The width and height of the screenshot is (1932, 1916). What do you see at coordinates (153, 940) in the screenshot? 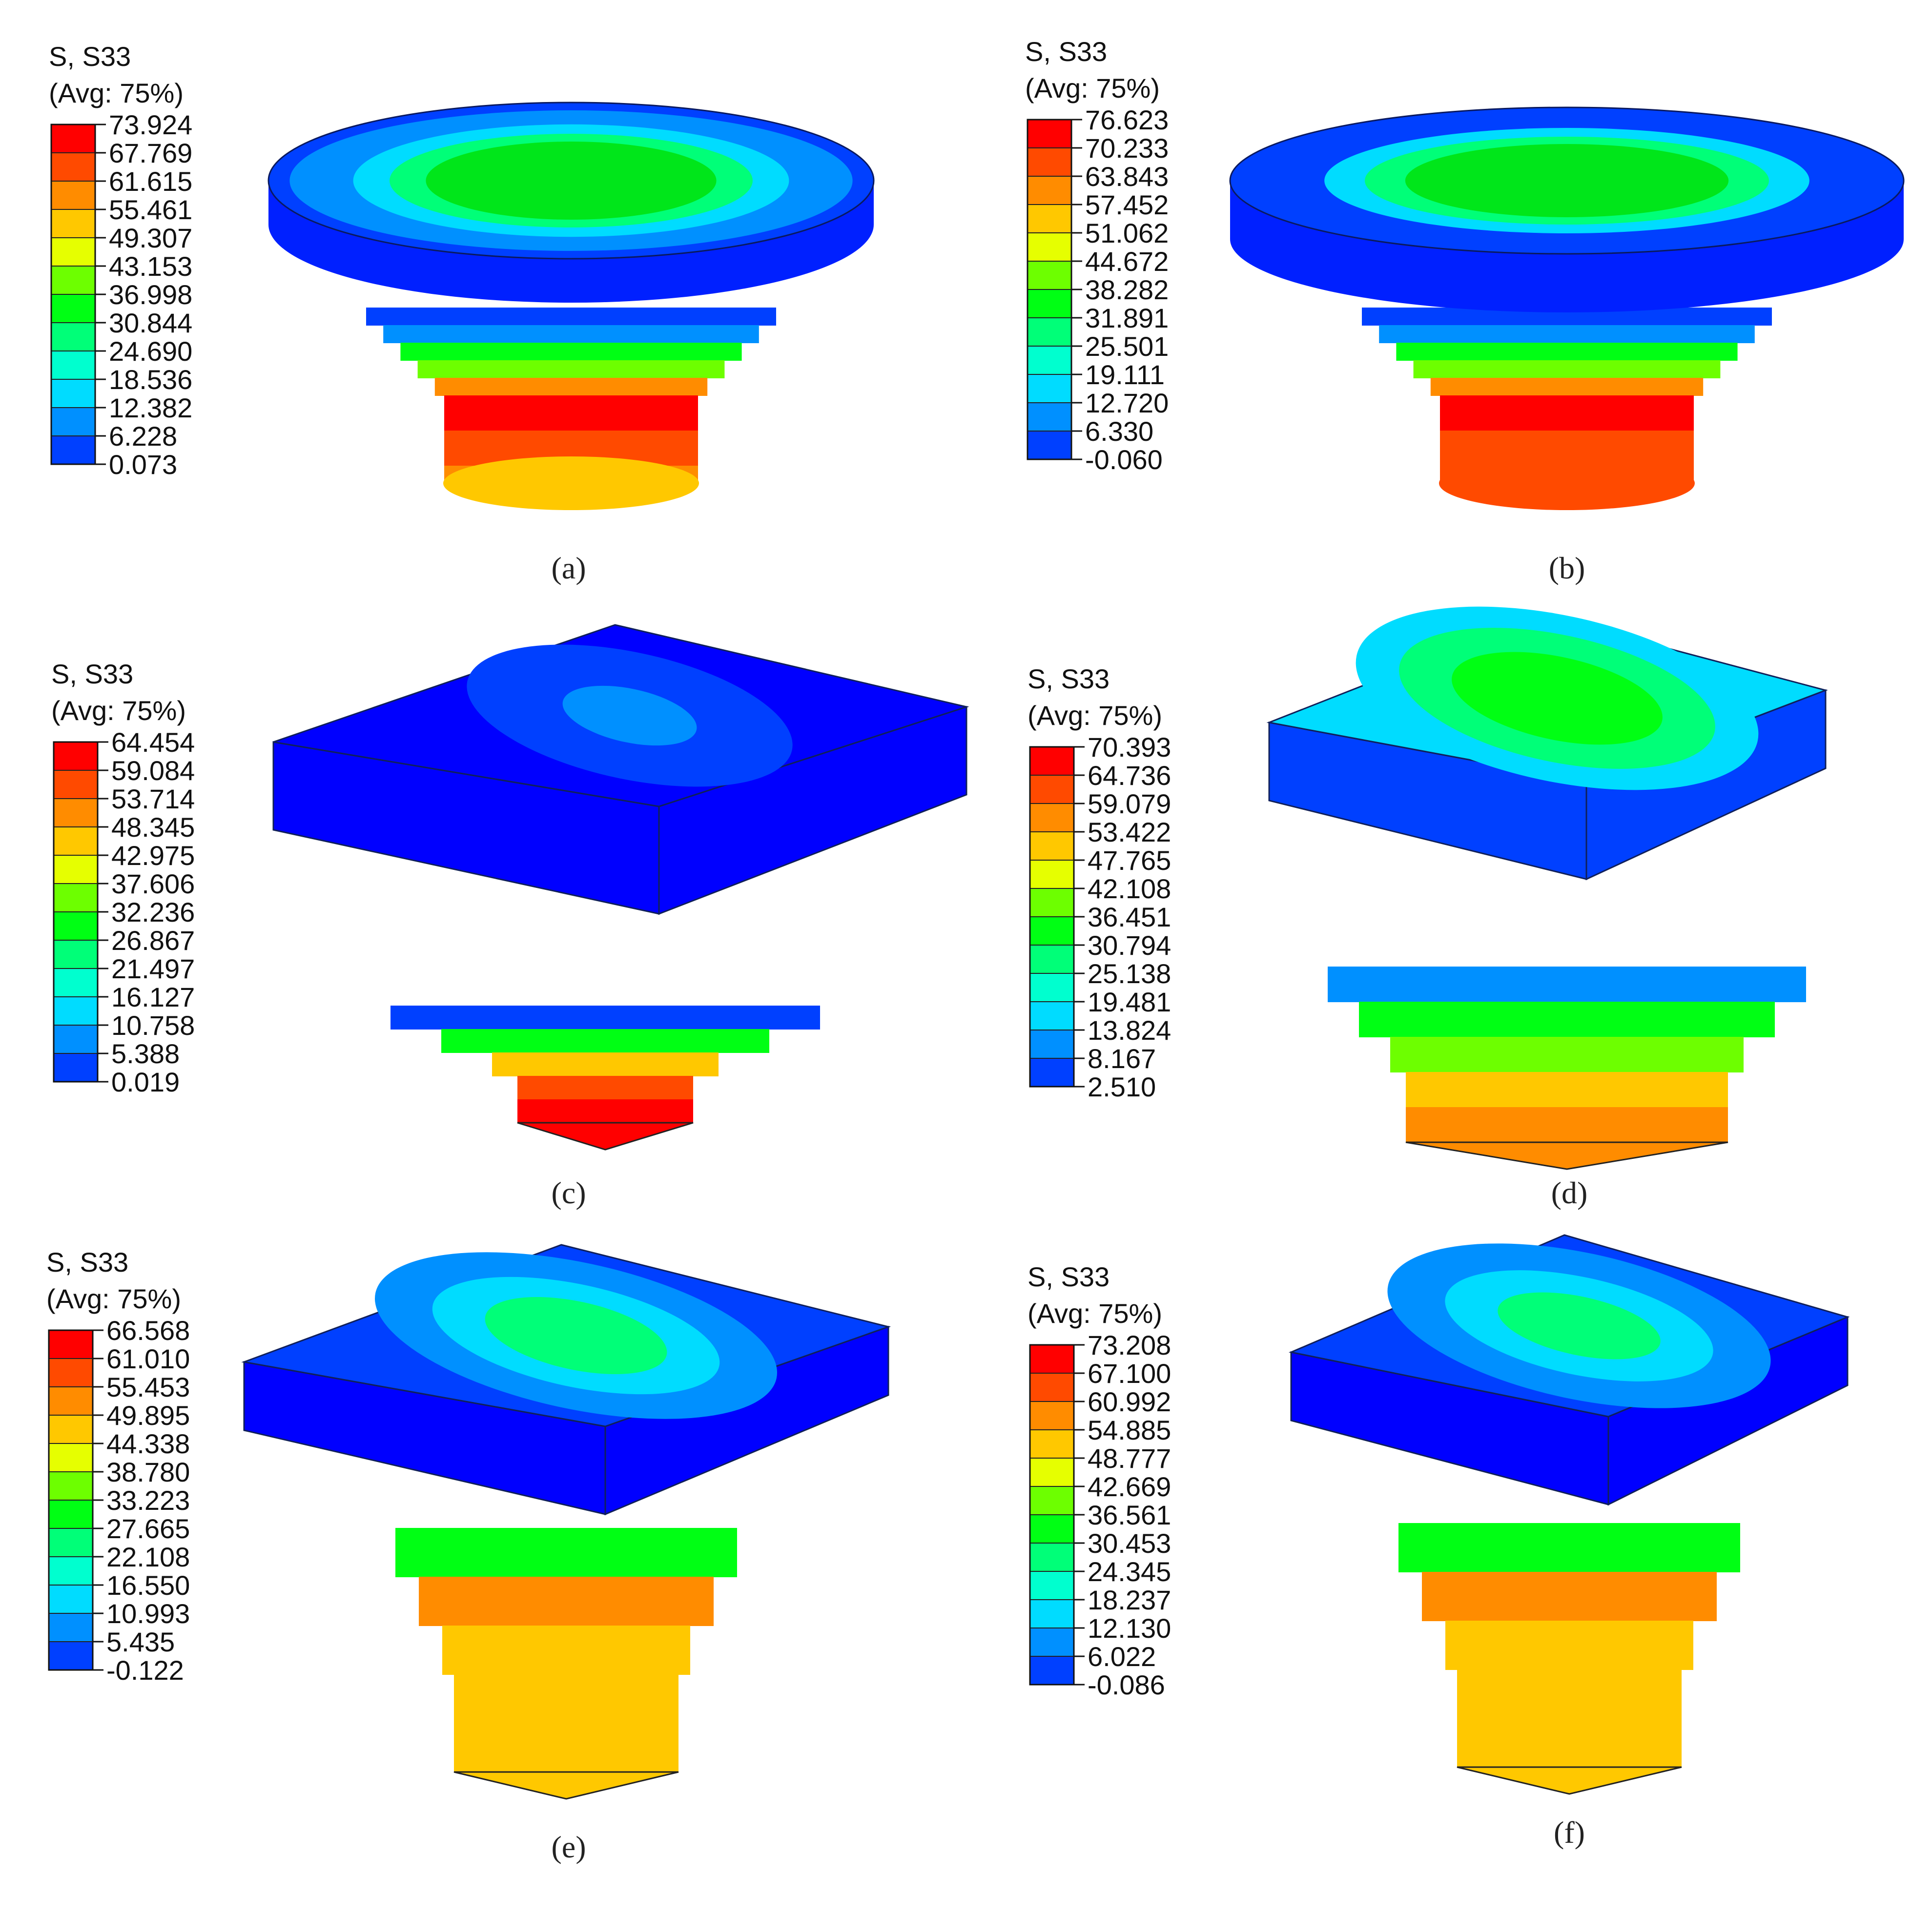
I see `legend-tick-label: 26.867` at bounding box center [153, 940].